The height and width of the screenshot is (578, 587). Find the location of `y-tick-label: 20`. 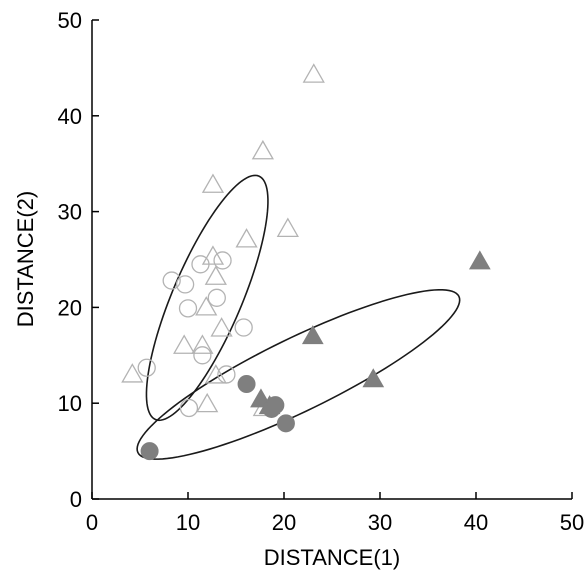

y-tick-label: 20 is located at coordinates (70, 307).